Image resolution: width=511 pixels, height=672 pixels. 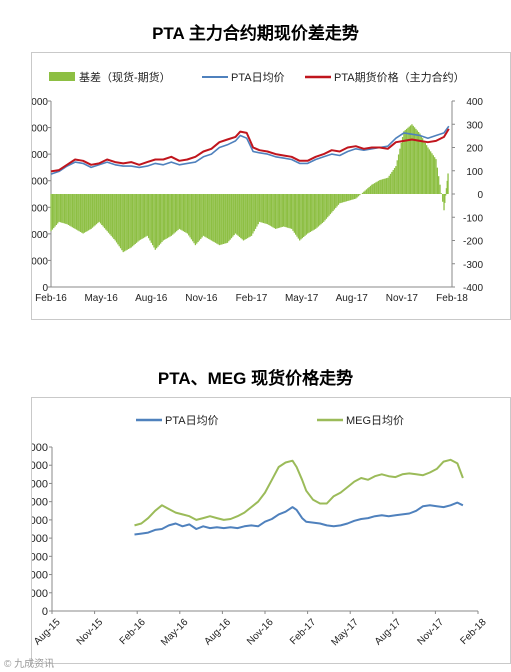 What do you see at coordinates (217, 632) in the screenshot?
I see `chart2-x-tick-label: Aug-16` at bounding box center [217, 632].